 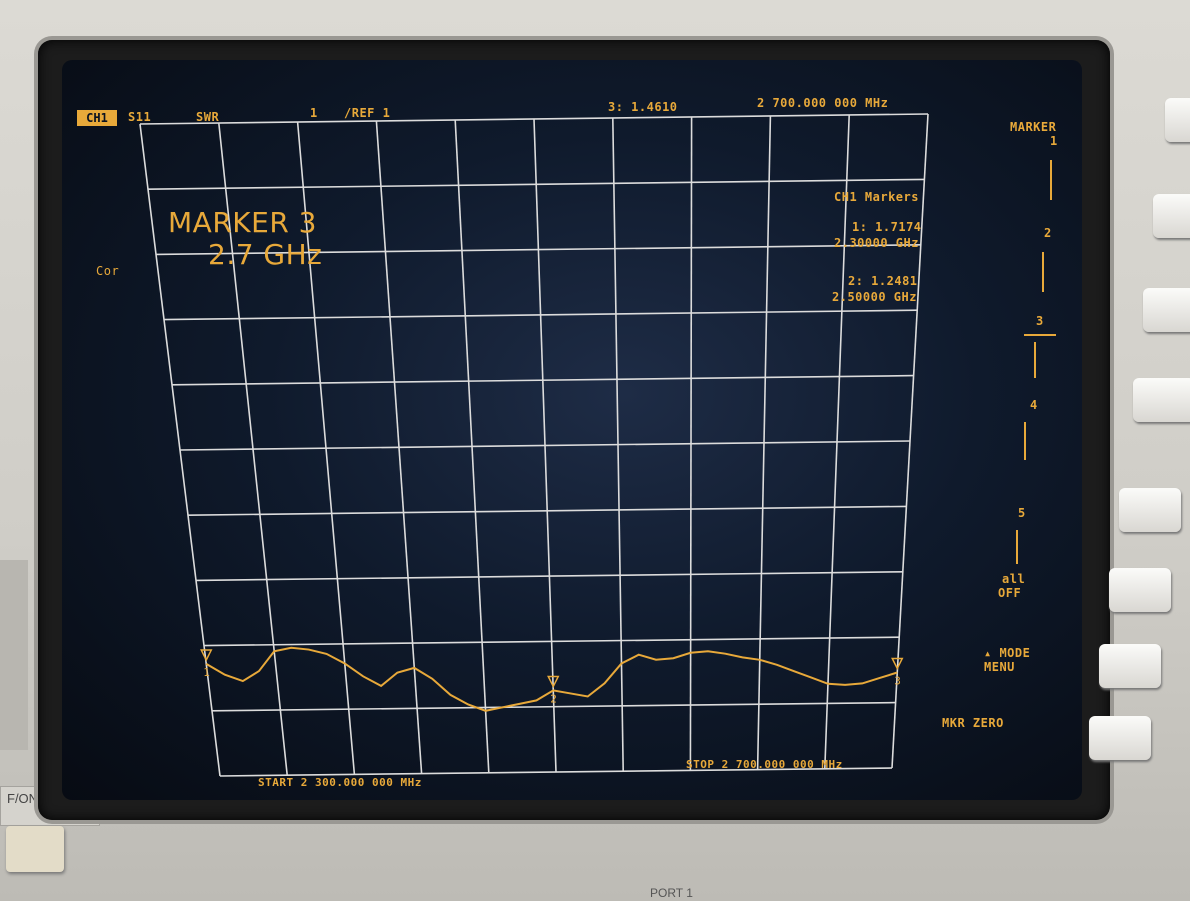 I want to click on marker-2-label: 2, so click(x=553, y=698).